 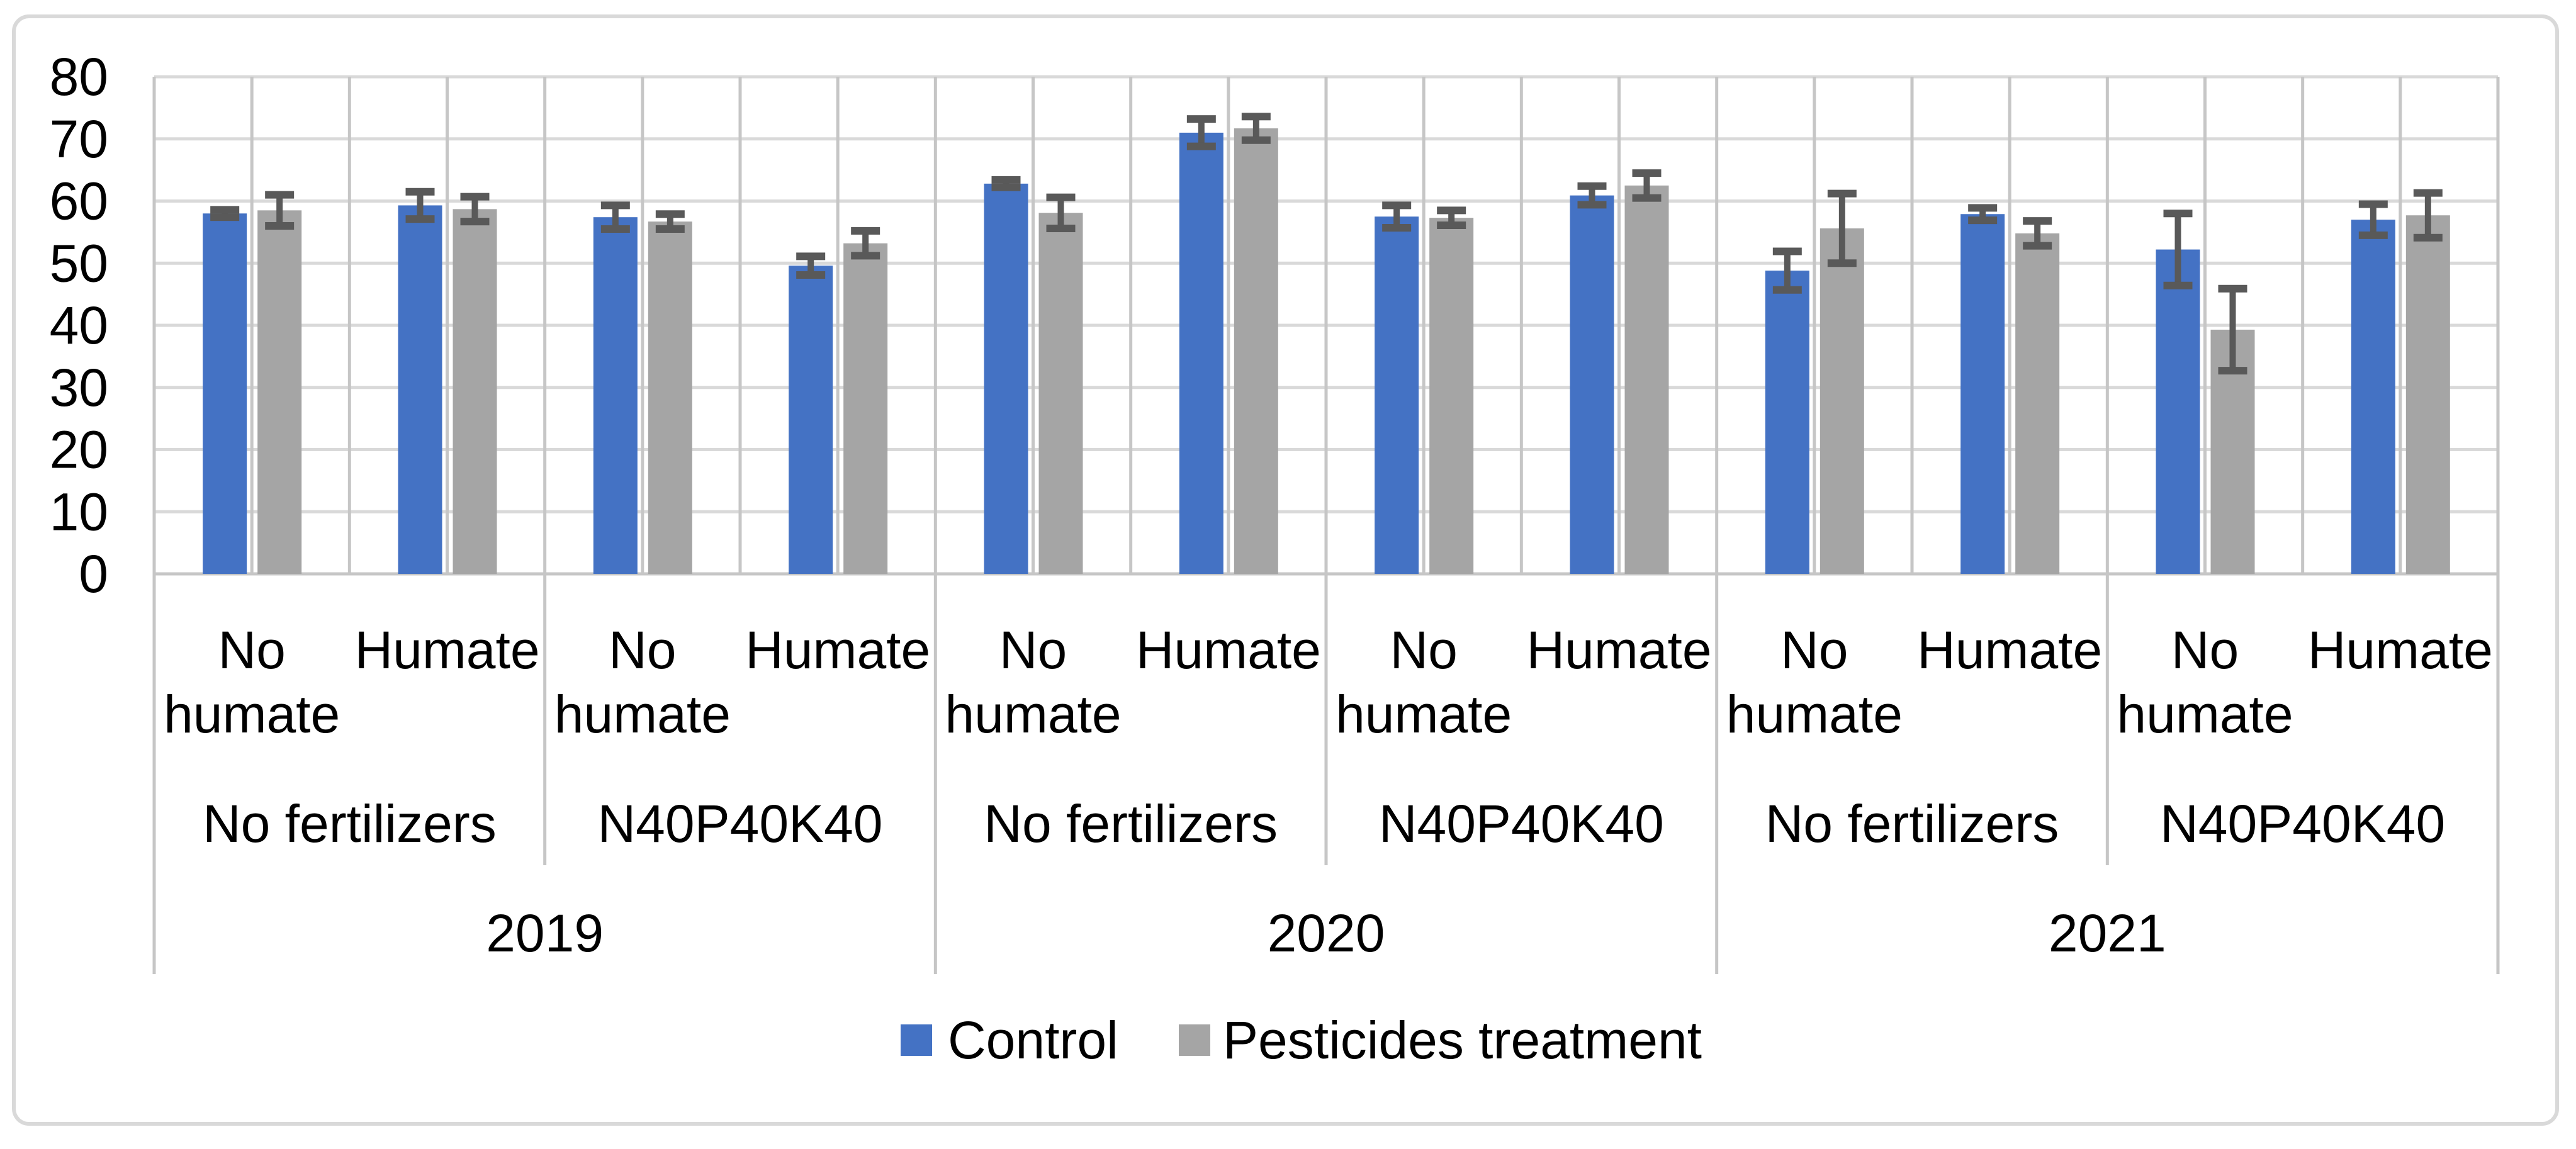 What do you see at coordinates (79, 76) in the screenshot?
I see `y-tick-label: 80` at bounding box center [79, 76].